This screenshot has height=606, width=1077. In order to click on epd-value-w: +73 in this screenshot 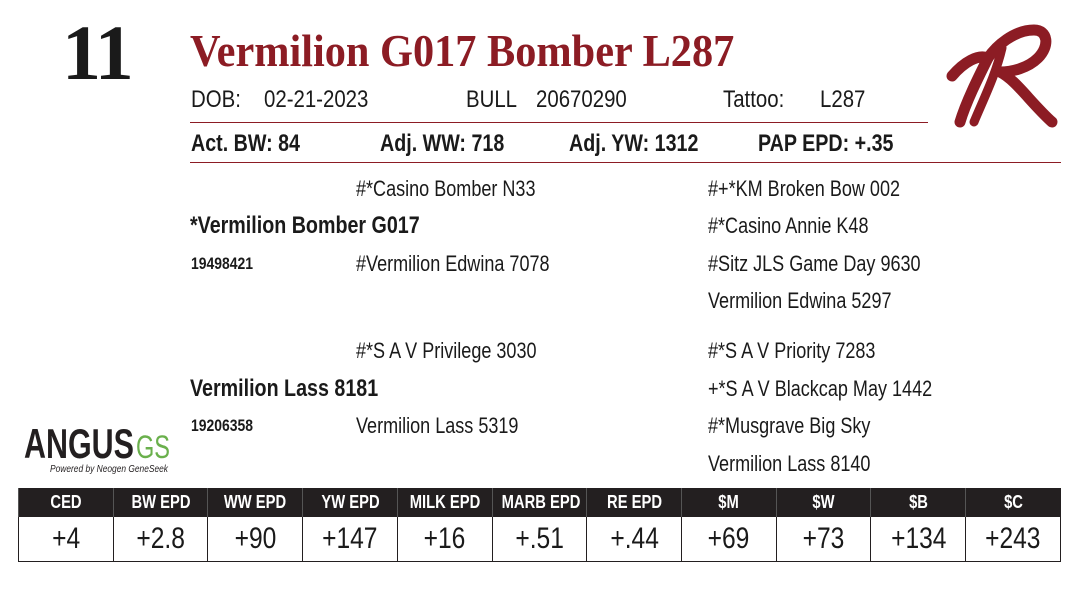, I will do `click(823, 539)`.